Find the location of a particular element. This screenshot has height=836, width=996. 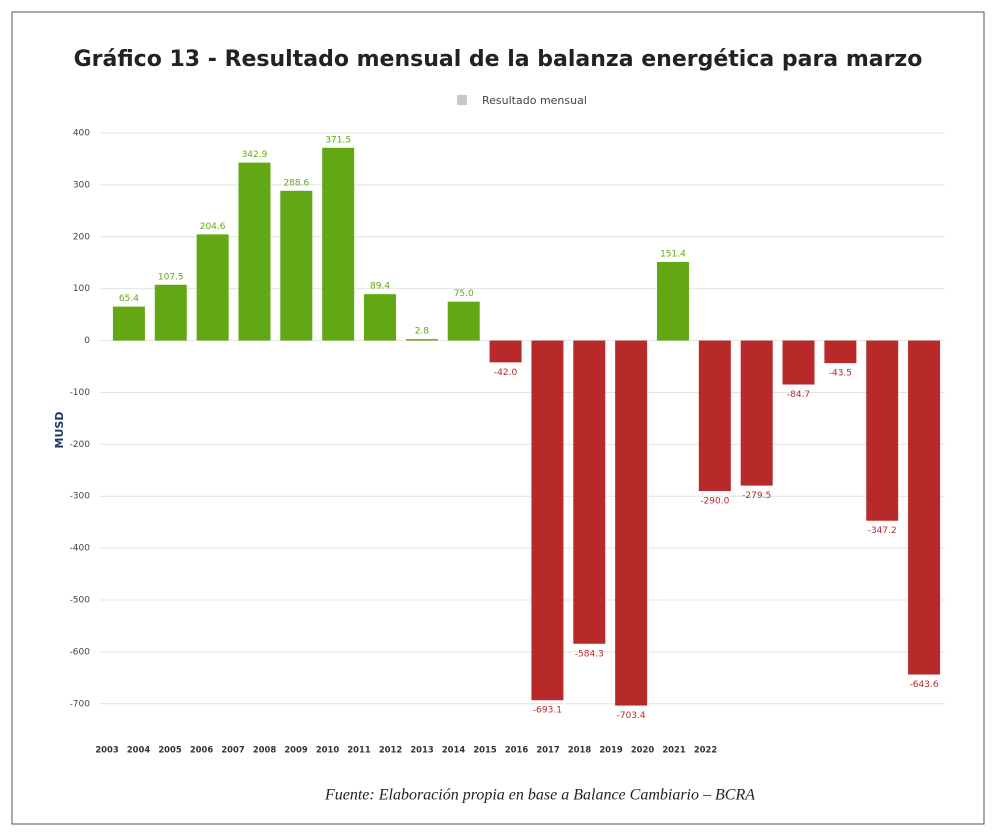

data-label: 342.9 is located at coordinates (255, 155).